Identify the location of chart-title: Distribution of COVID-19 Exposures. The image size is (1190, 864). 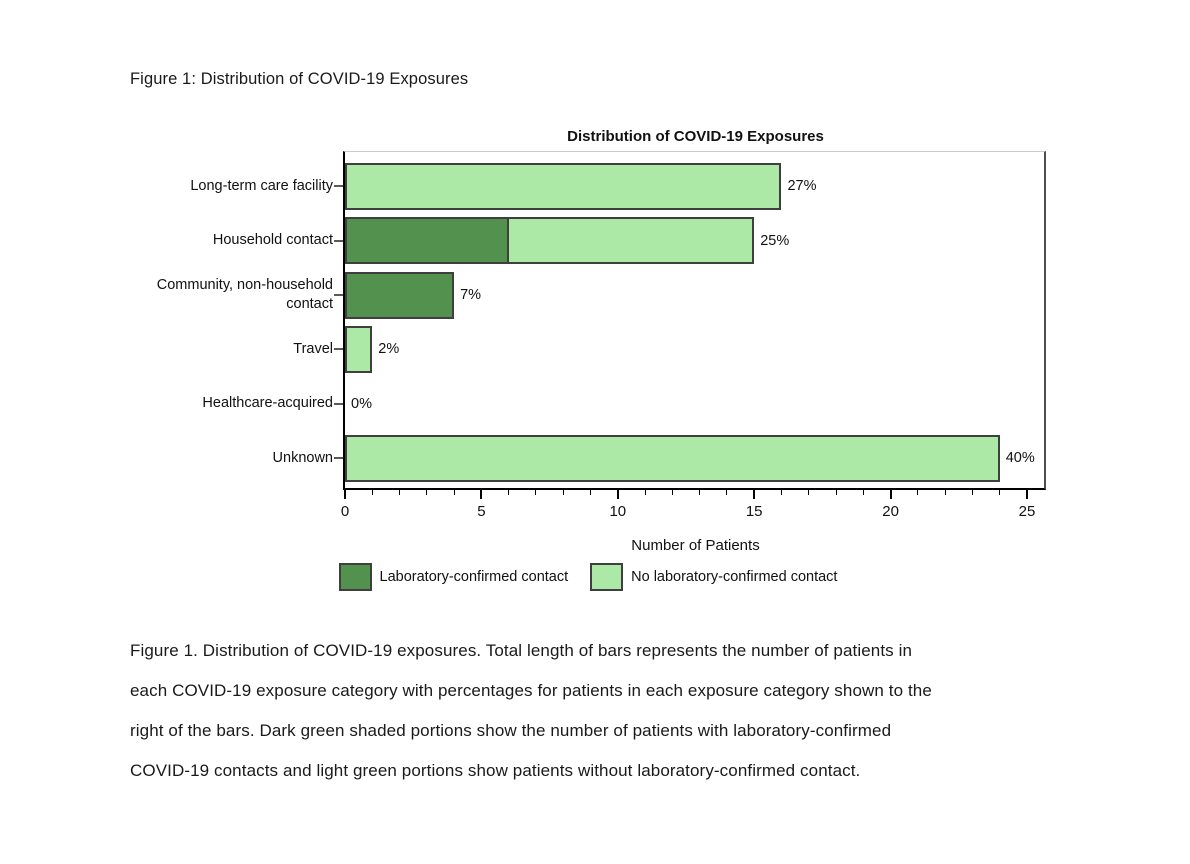
(695, 136).